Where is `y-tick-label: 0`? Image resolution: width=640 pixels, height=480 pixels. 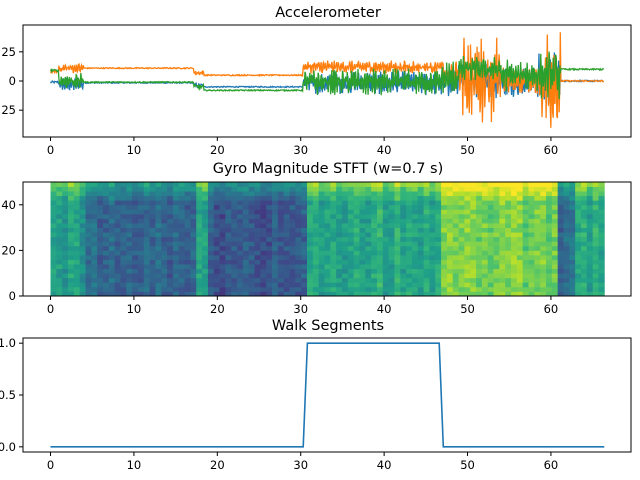 y-tick-label: 0 is located at coordinates (12, 81).